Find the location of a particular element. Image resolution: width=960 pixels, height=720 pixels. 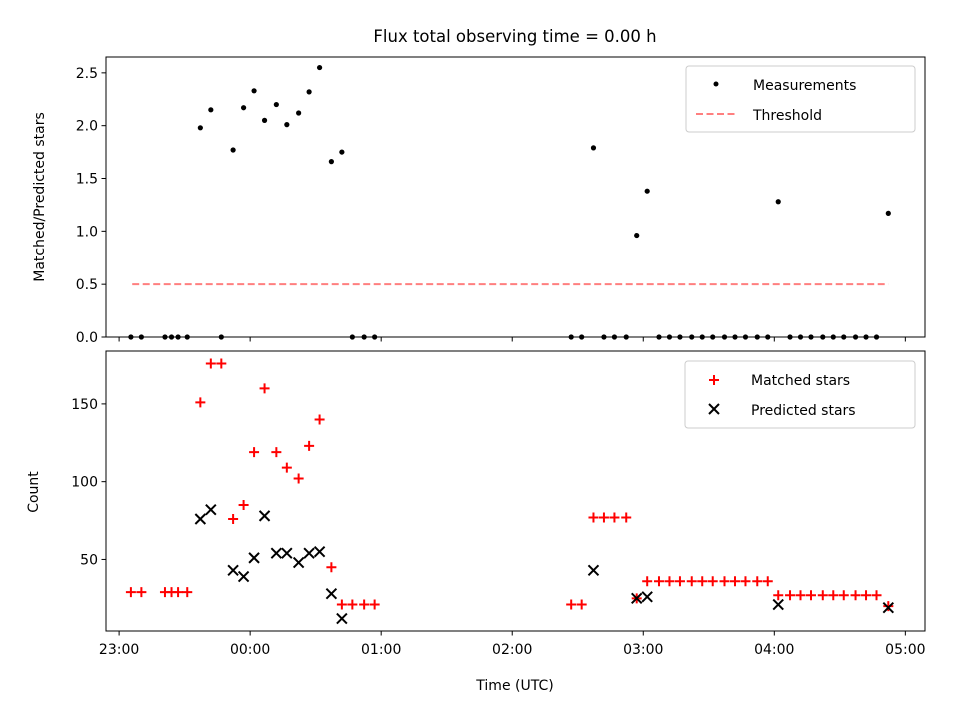

bottom-y-ticks: 50 100 150 is located at coordinates (88, 482).